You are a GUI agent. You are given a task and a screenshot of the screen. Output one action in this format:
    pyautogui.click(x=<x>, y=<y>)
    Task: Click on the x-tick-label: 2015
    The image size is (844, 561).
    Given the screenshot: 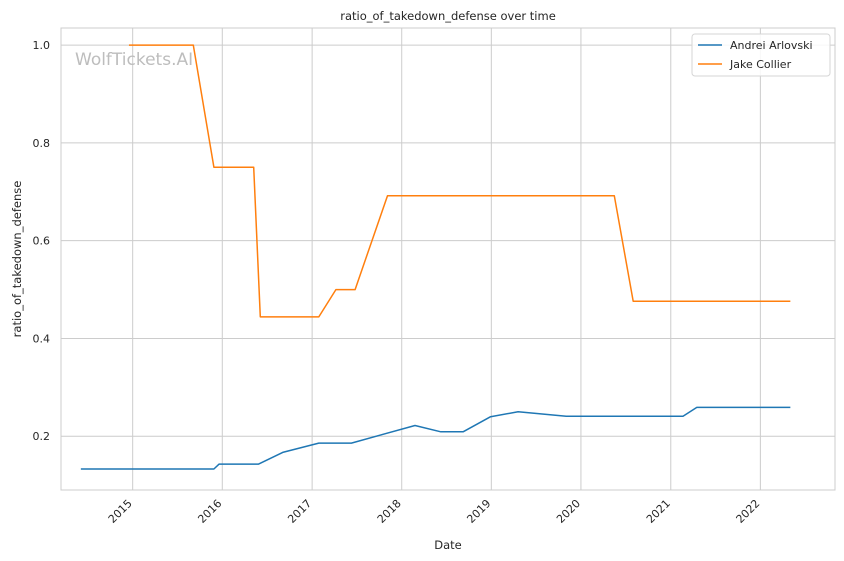 What is the action you would take?
    pyautogui.click(x=120, y=511)
    